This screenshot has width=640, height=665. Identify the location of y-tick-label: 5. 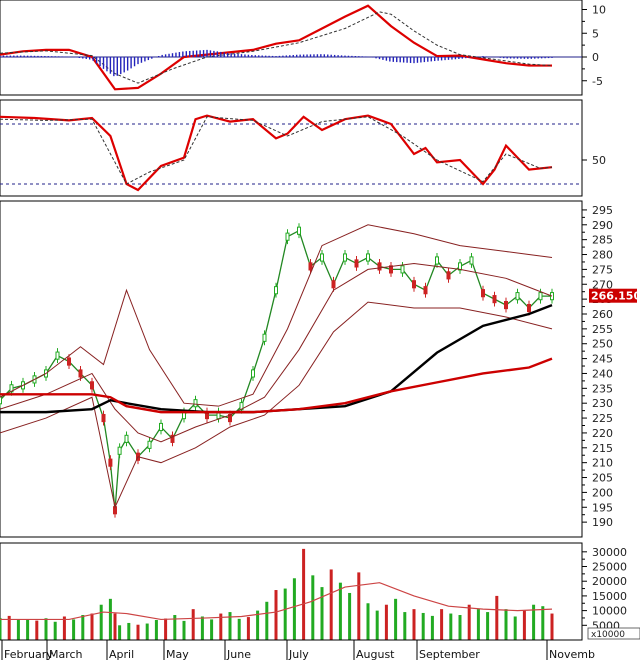
(595, 33).